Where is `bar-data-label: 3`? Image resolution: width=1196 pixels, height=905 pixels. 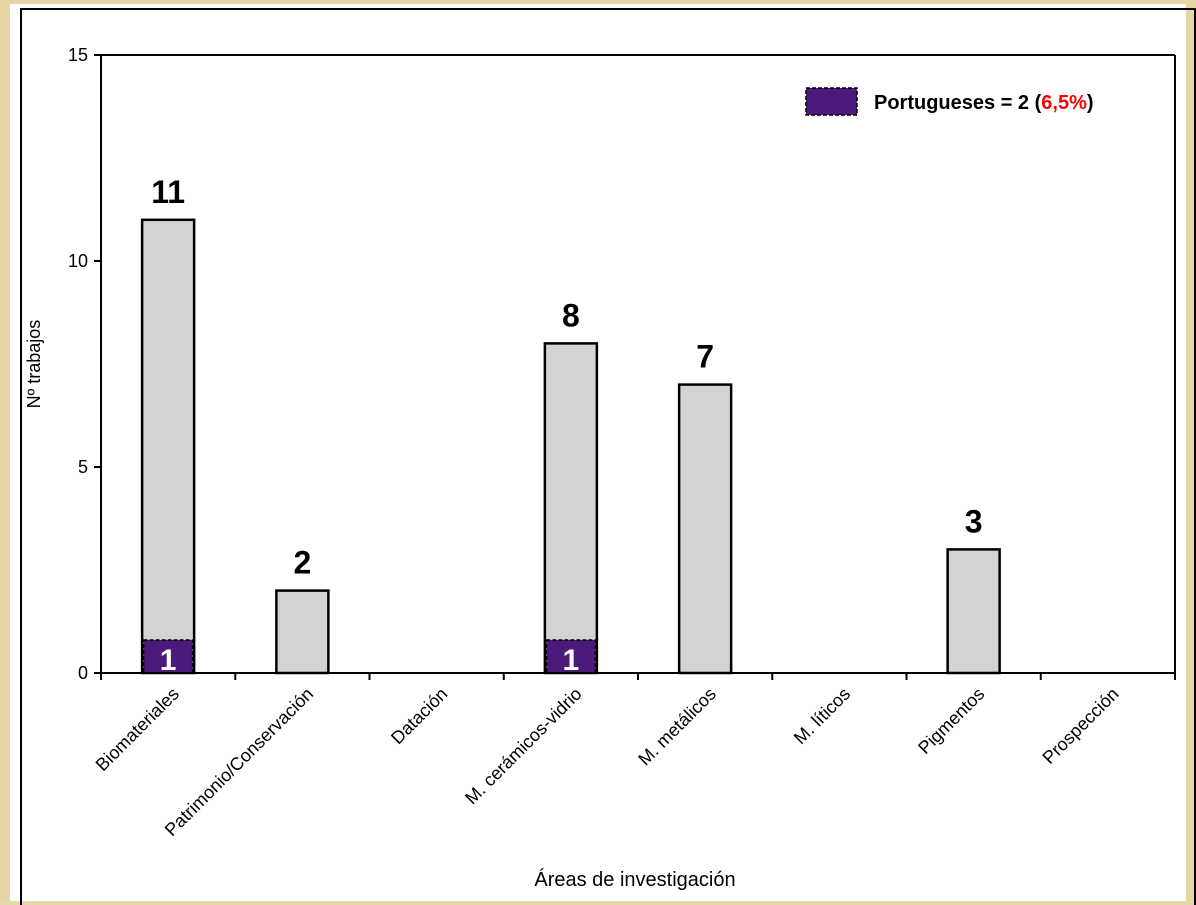
bar-data-label: 3 is located at coordinates (974, 521).